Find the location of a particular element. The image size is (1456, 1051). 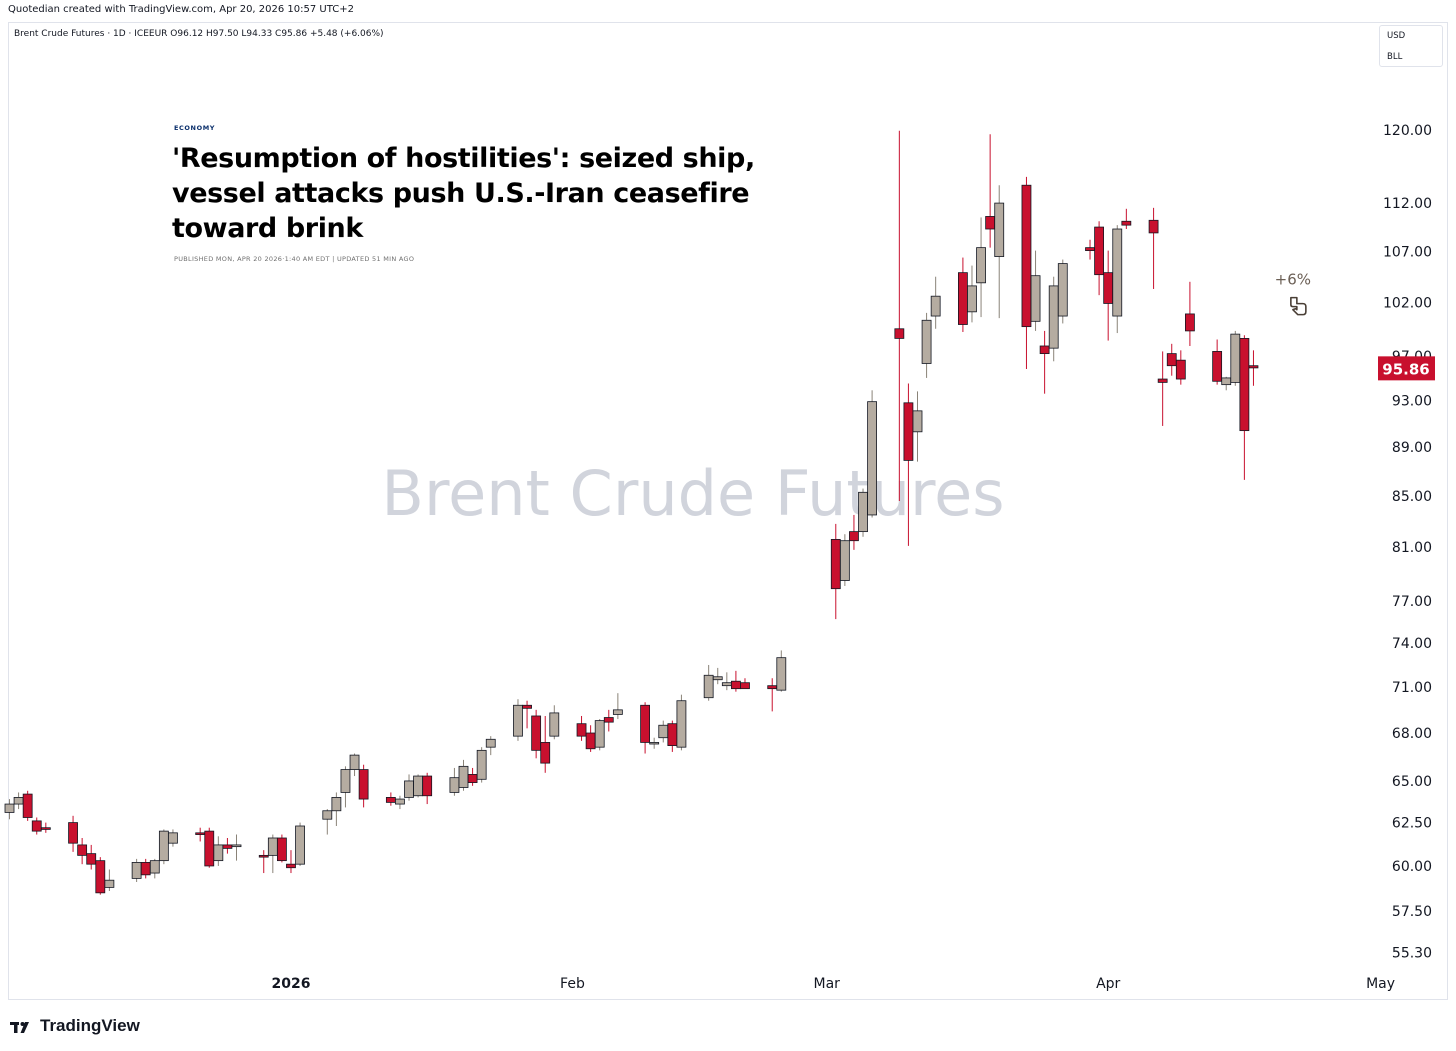

currency-unit-box: USD BLL is located at coordinates (1411, 46).